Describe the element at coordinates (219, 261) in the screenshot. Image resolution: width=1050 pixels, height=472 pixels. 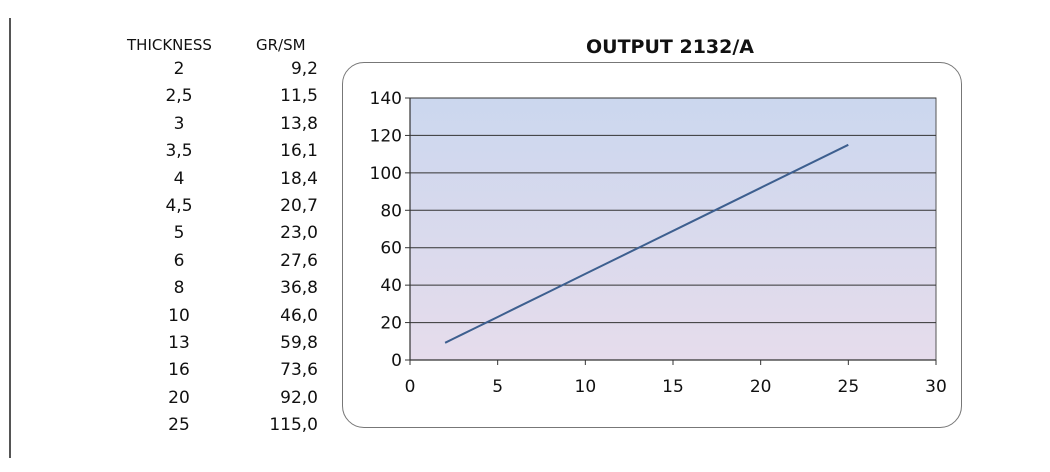
I see `table-row: 6 27,6` at that location.